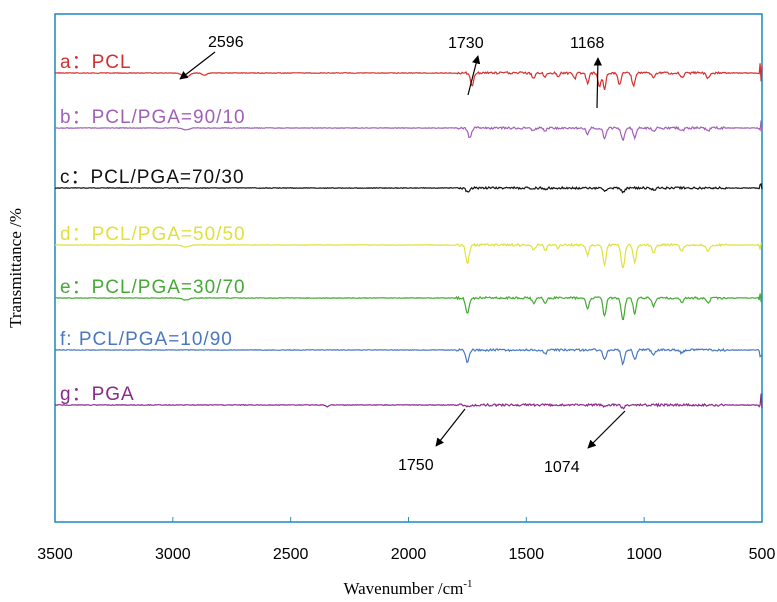 This screenshot has width=777, height=602. Describe the element at coordinates (416, 465) in the screenshot. I see `annotation-label: 1750` at that location.